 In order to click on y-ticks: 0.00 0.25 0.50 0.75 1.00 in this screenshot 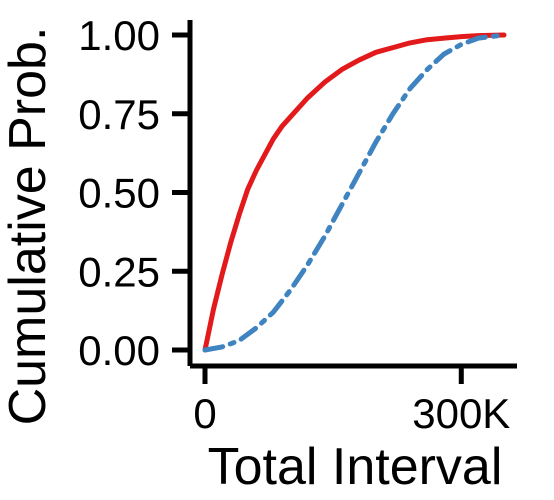, I will do `click(134, 193)`.